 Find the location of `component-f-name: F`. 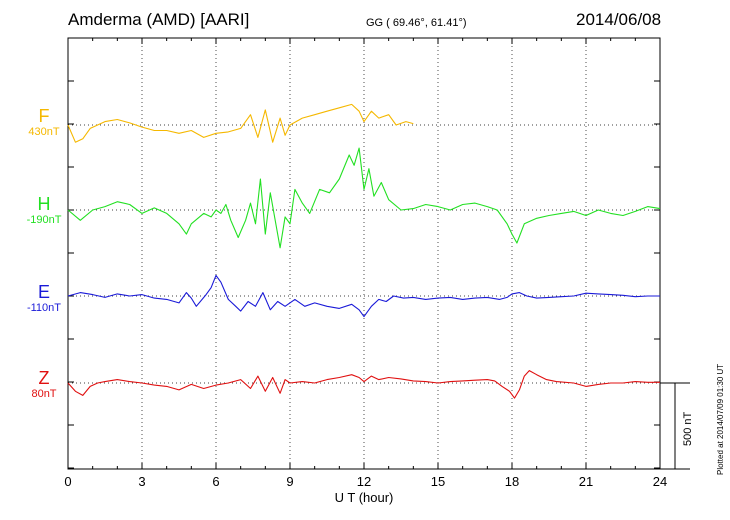

component-f-name: F is located at coordinates (44, 116).